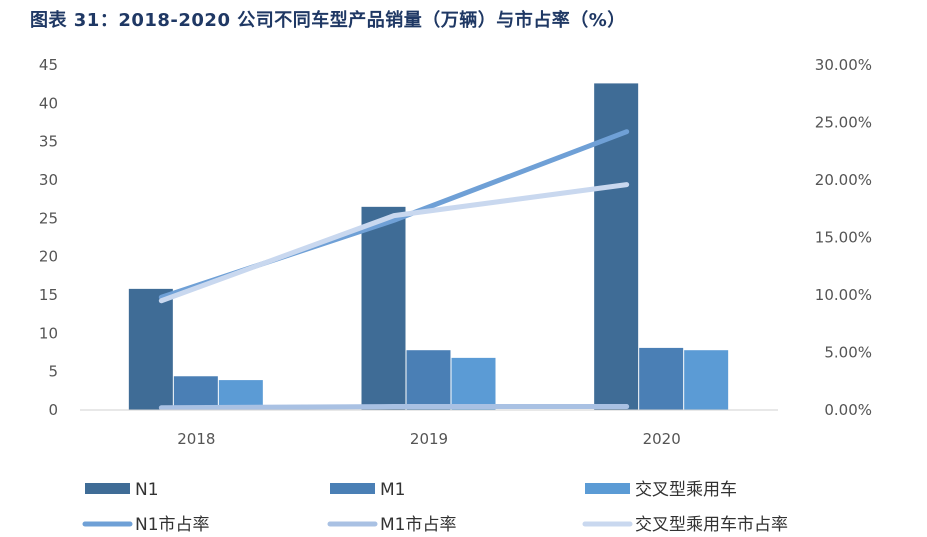 The image size is (927, 537). What do you see at coordinates (686, 490) in the screenshot?
I see `legend-label: 交叉型乘用车` at bounding box center [686, 490].